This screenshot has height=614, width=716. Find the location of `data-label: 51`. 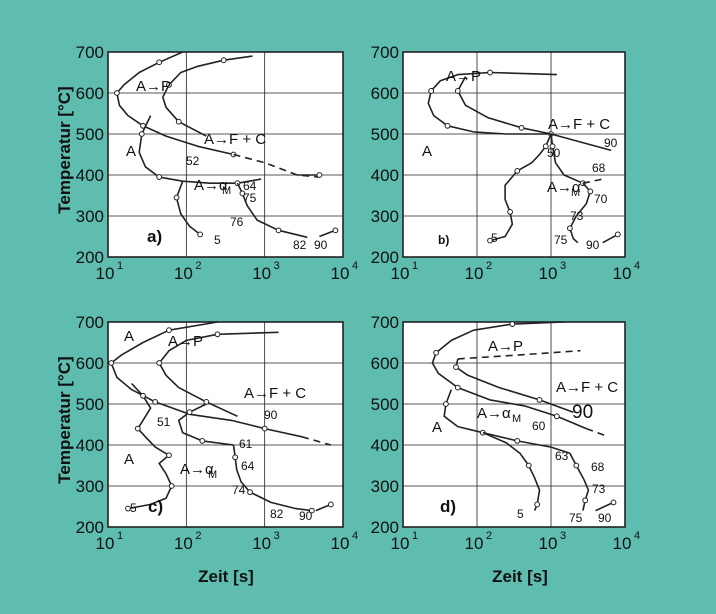

data-label: 51 is located at coordinates (164, 422).